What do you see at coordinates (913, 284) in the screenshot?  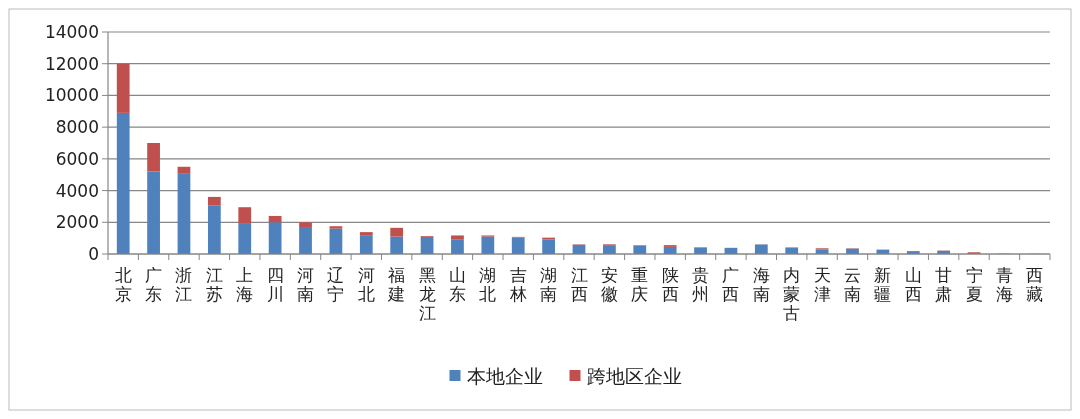 I see `x-tick-label: 山西` at bounding box center [913, 284].